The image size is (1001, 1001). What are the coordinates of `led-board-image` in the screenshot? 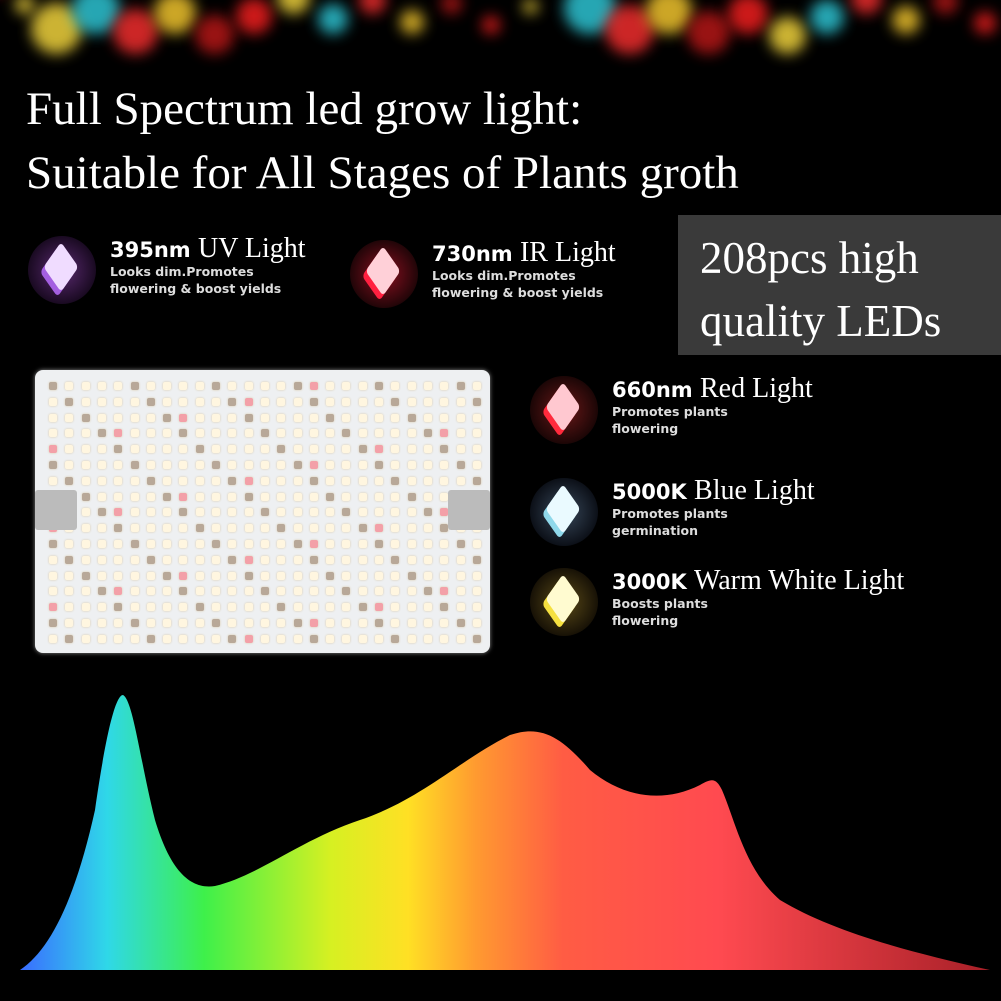 It's located at (262, 511).